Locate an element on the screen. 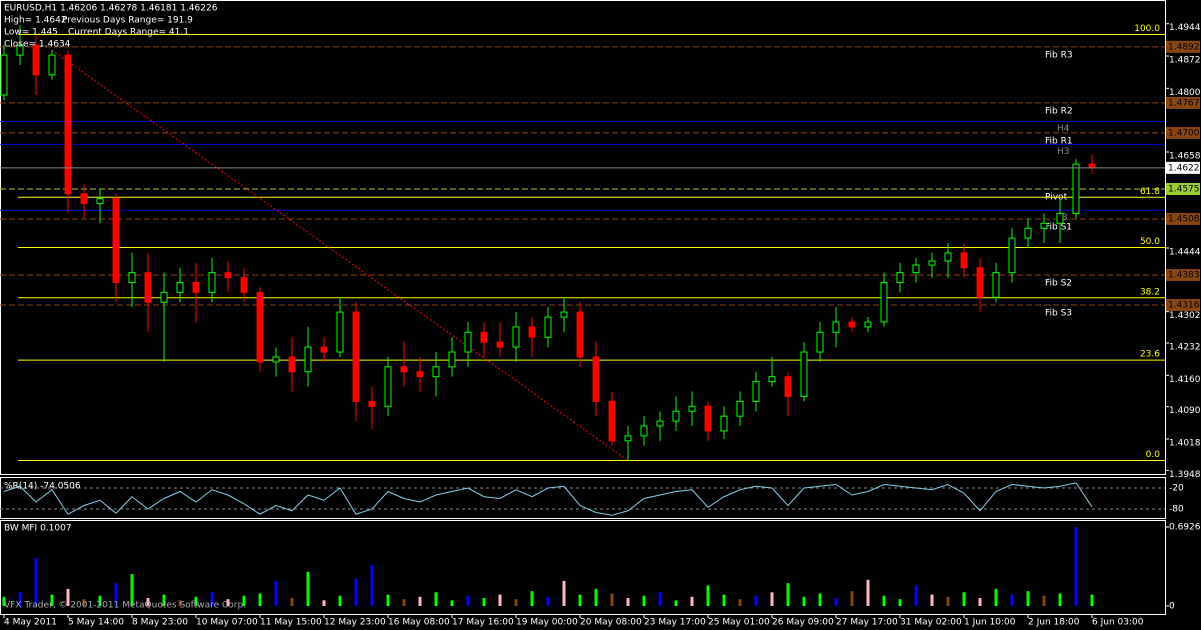  y-tick-label: 1.43020 is located at coordinates (1185, 316).